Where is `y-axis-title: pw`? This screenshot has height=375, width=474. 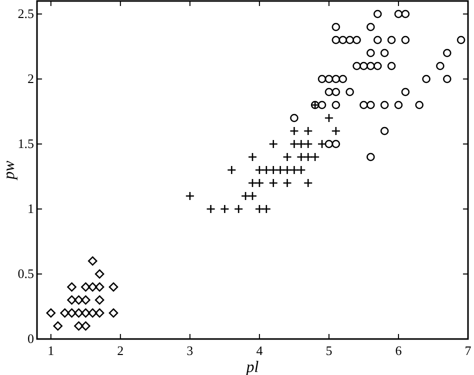 y-axis-title: pw is located at coordinates (9, 170).